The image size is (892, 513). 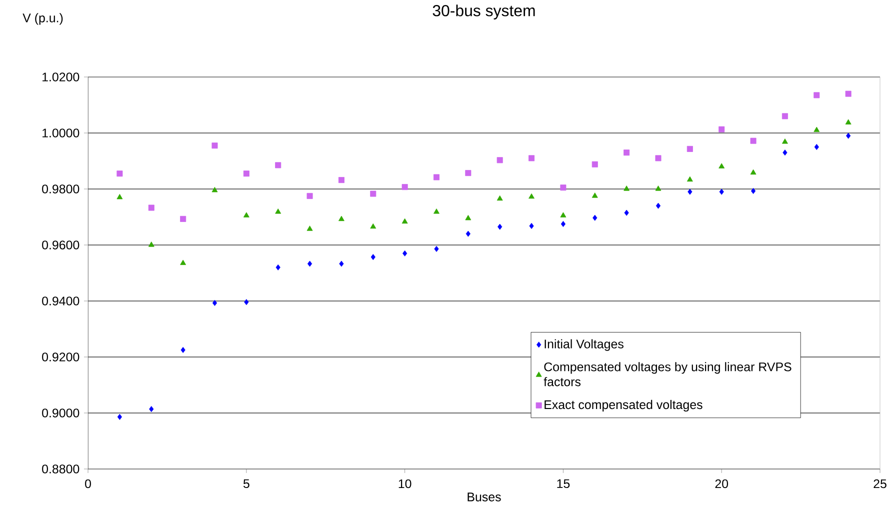 What do you see at coordinates (61, 413) in the screenshot?
I see `y-tick-label: 0.9000` at bounding box center [61, 413].